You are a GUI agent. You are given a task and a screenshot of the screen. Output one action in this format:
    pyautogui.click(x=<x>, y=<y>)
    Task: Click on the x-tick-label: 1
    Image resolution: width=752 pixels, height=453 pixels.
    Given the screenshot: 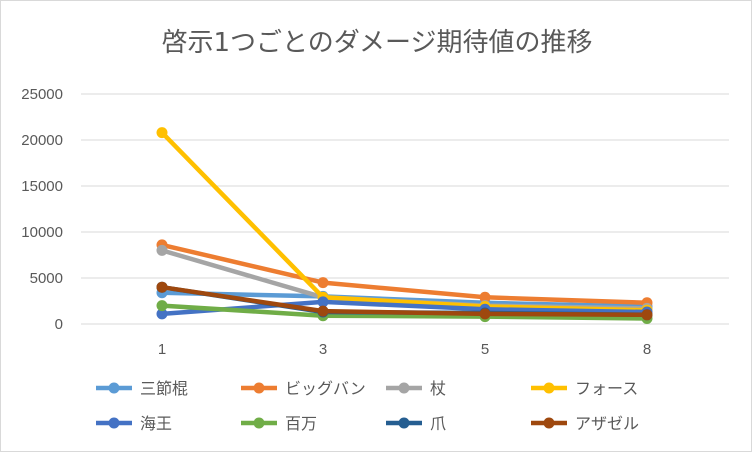 What is the action you would take?
    pyautogui.click(x=162, y=349)
    